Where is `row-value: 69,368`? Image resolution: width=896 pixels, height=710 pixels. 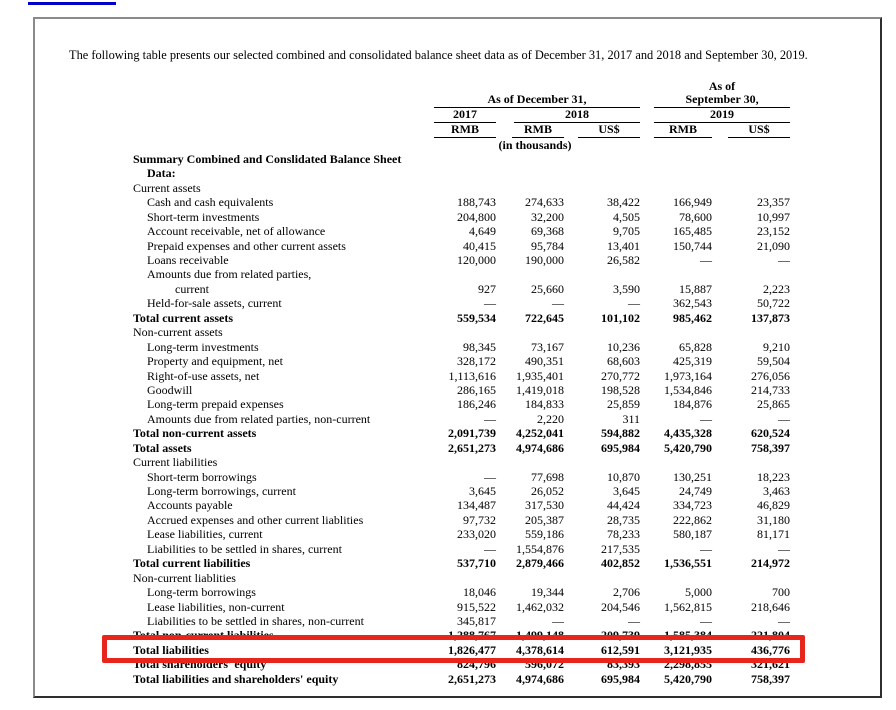
row-value: 69,368 is located at coordinates (547, 231).